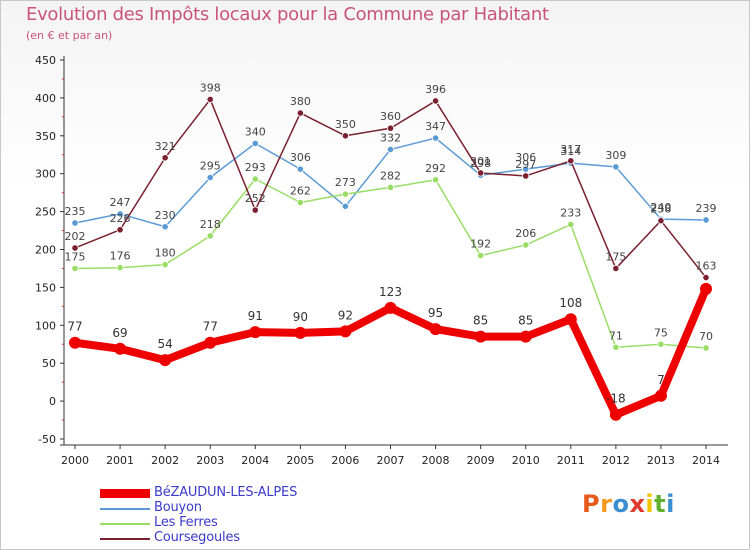 This screenshot has height=550, width=750. What do you see at coordinates (345, 460) in the screenshot?
I see `x-tick-label: 2006` at bounding box center [345, 460].